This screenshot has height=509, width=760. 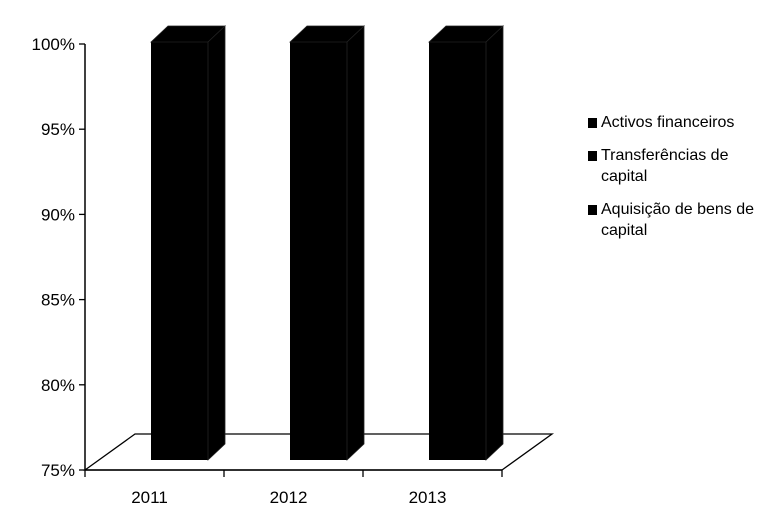 I want to click on y-tick-label: 80%, so click(x=58, y=385).